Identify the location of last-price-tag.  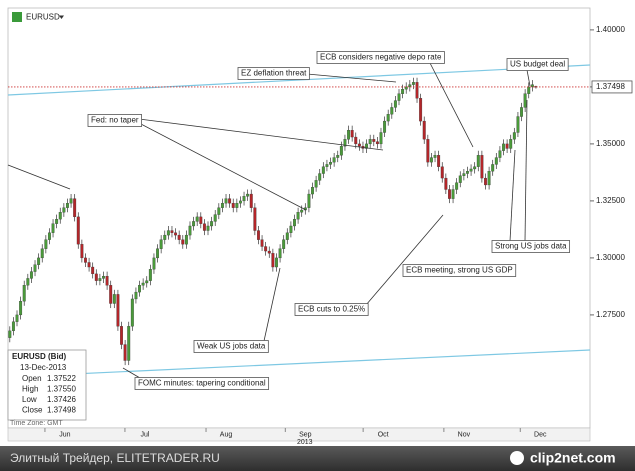
(612, 87).